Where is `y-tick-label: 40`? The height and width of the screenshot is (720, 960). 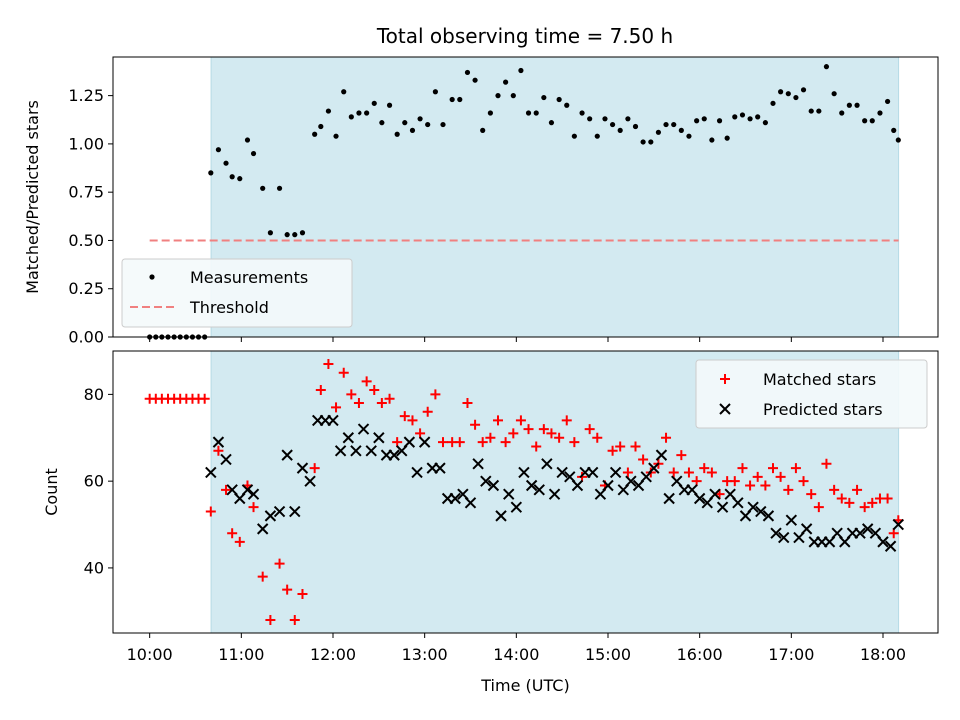 y-tick-label: 40 is located at coordinates (94, 567).